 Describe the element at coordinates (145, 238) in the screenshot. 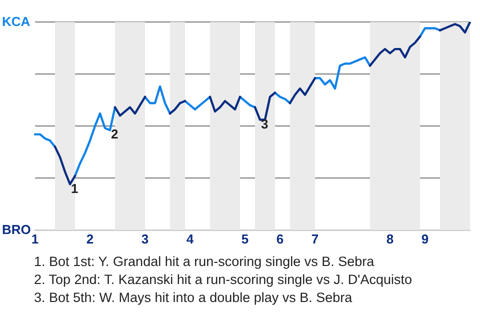

I see `x-tick-label: 3` at that location.